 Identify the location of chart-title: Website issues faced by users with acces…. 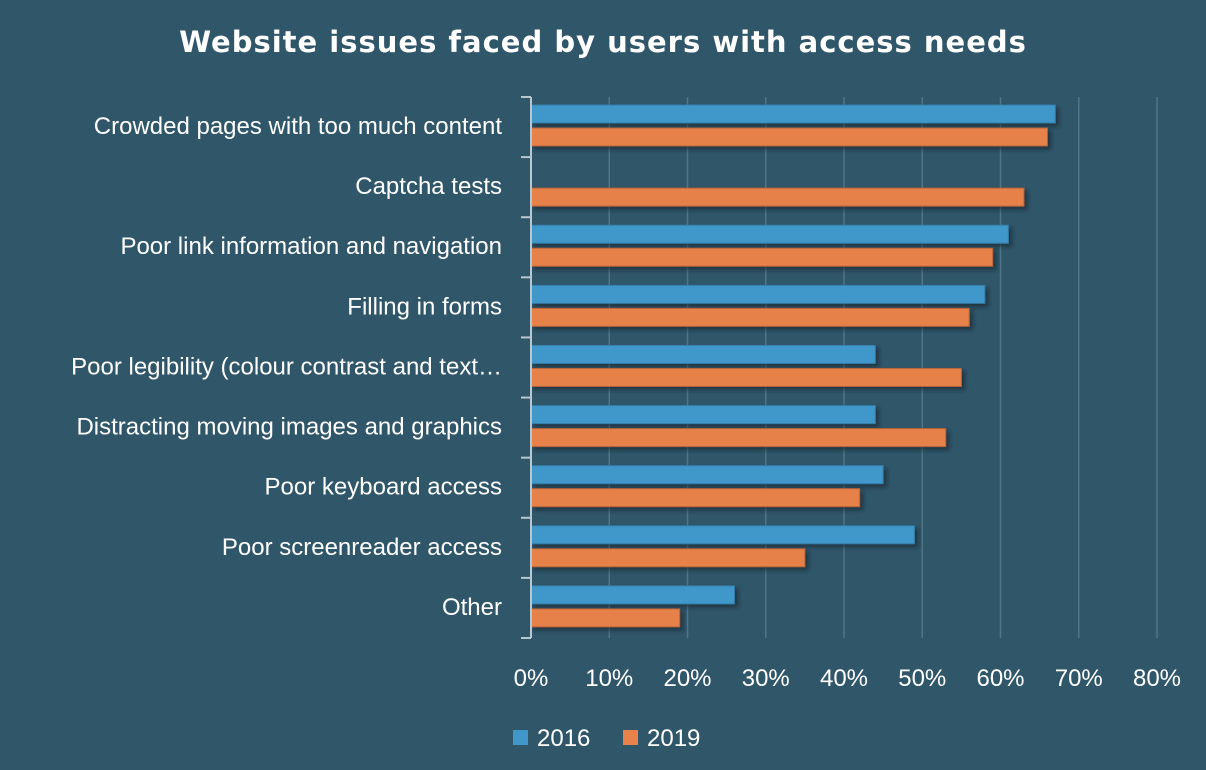
(603, 42).